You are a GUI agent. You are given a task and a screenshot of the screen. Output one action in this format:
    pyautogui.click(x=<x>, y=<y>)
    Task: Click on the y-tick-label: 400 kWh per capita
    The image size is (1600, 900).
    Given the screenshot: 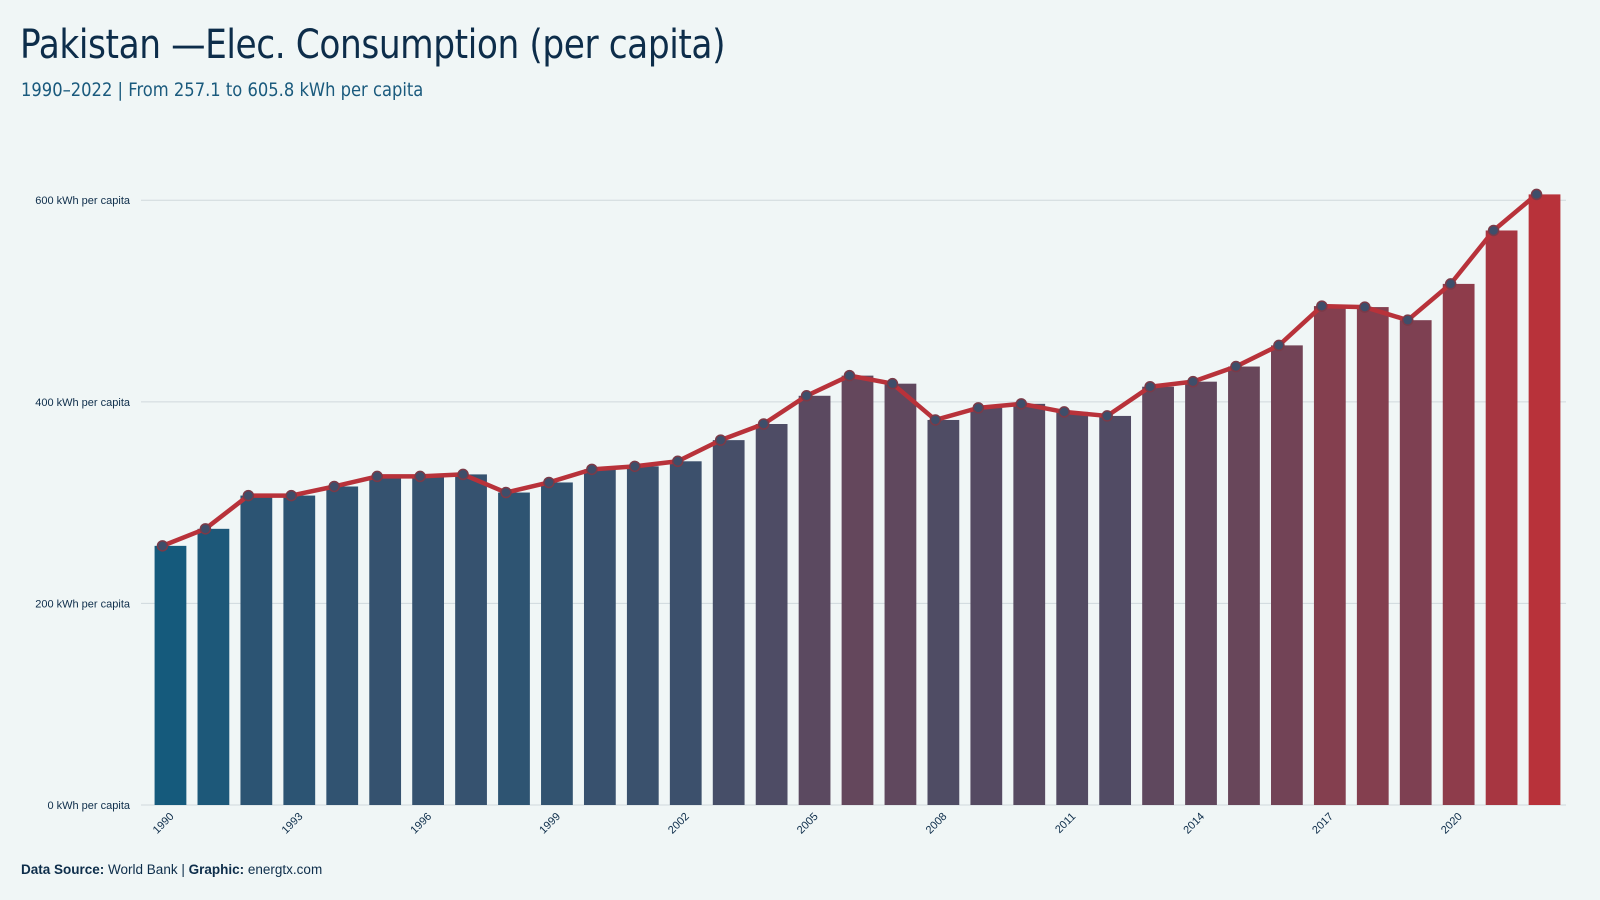 What is the action you would take?
    pyautogui.click(x=83, y=403)
    